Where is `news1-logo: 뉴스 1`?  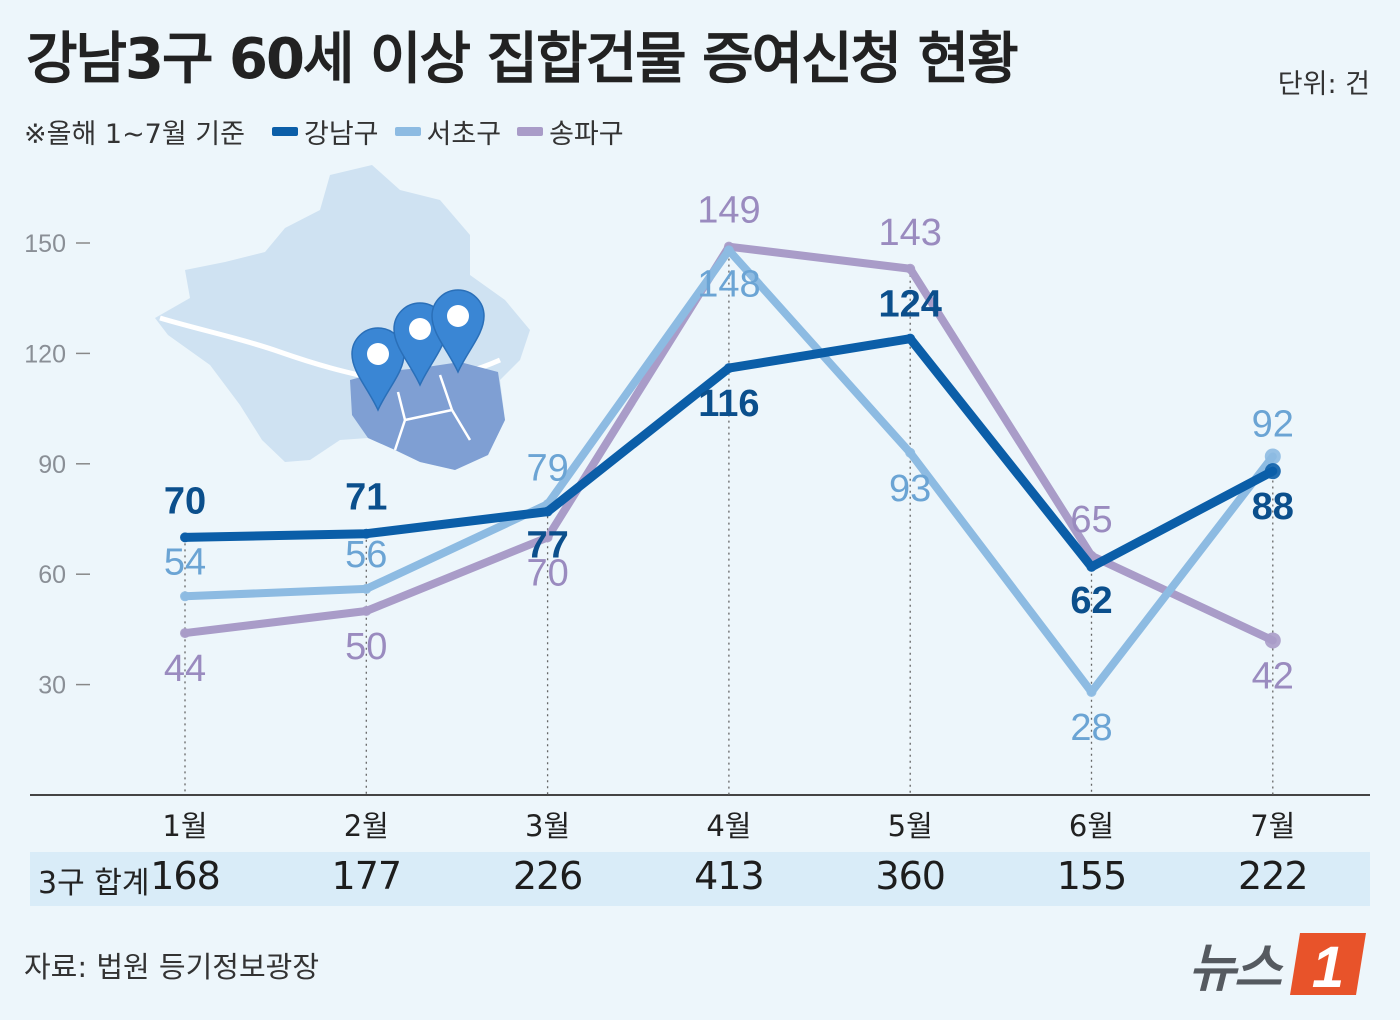 news1-logo: 뉴스 1 is located at coordinates (1279, 963).